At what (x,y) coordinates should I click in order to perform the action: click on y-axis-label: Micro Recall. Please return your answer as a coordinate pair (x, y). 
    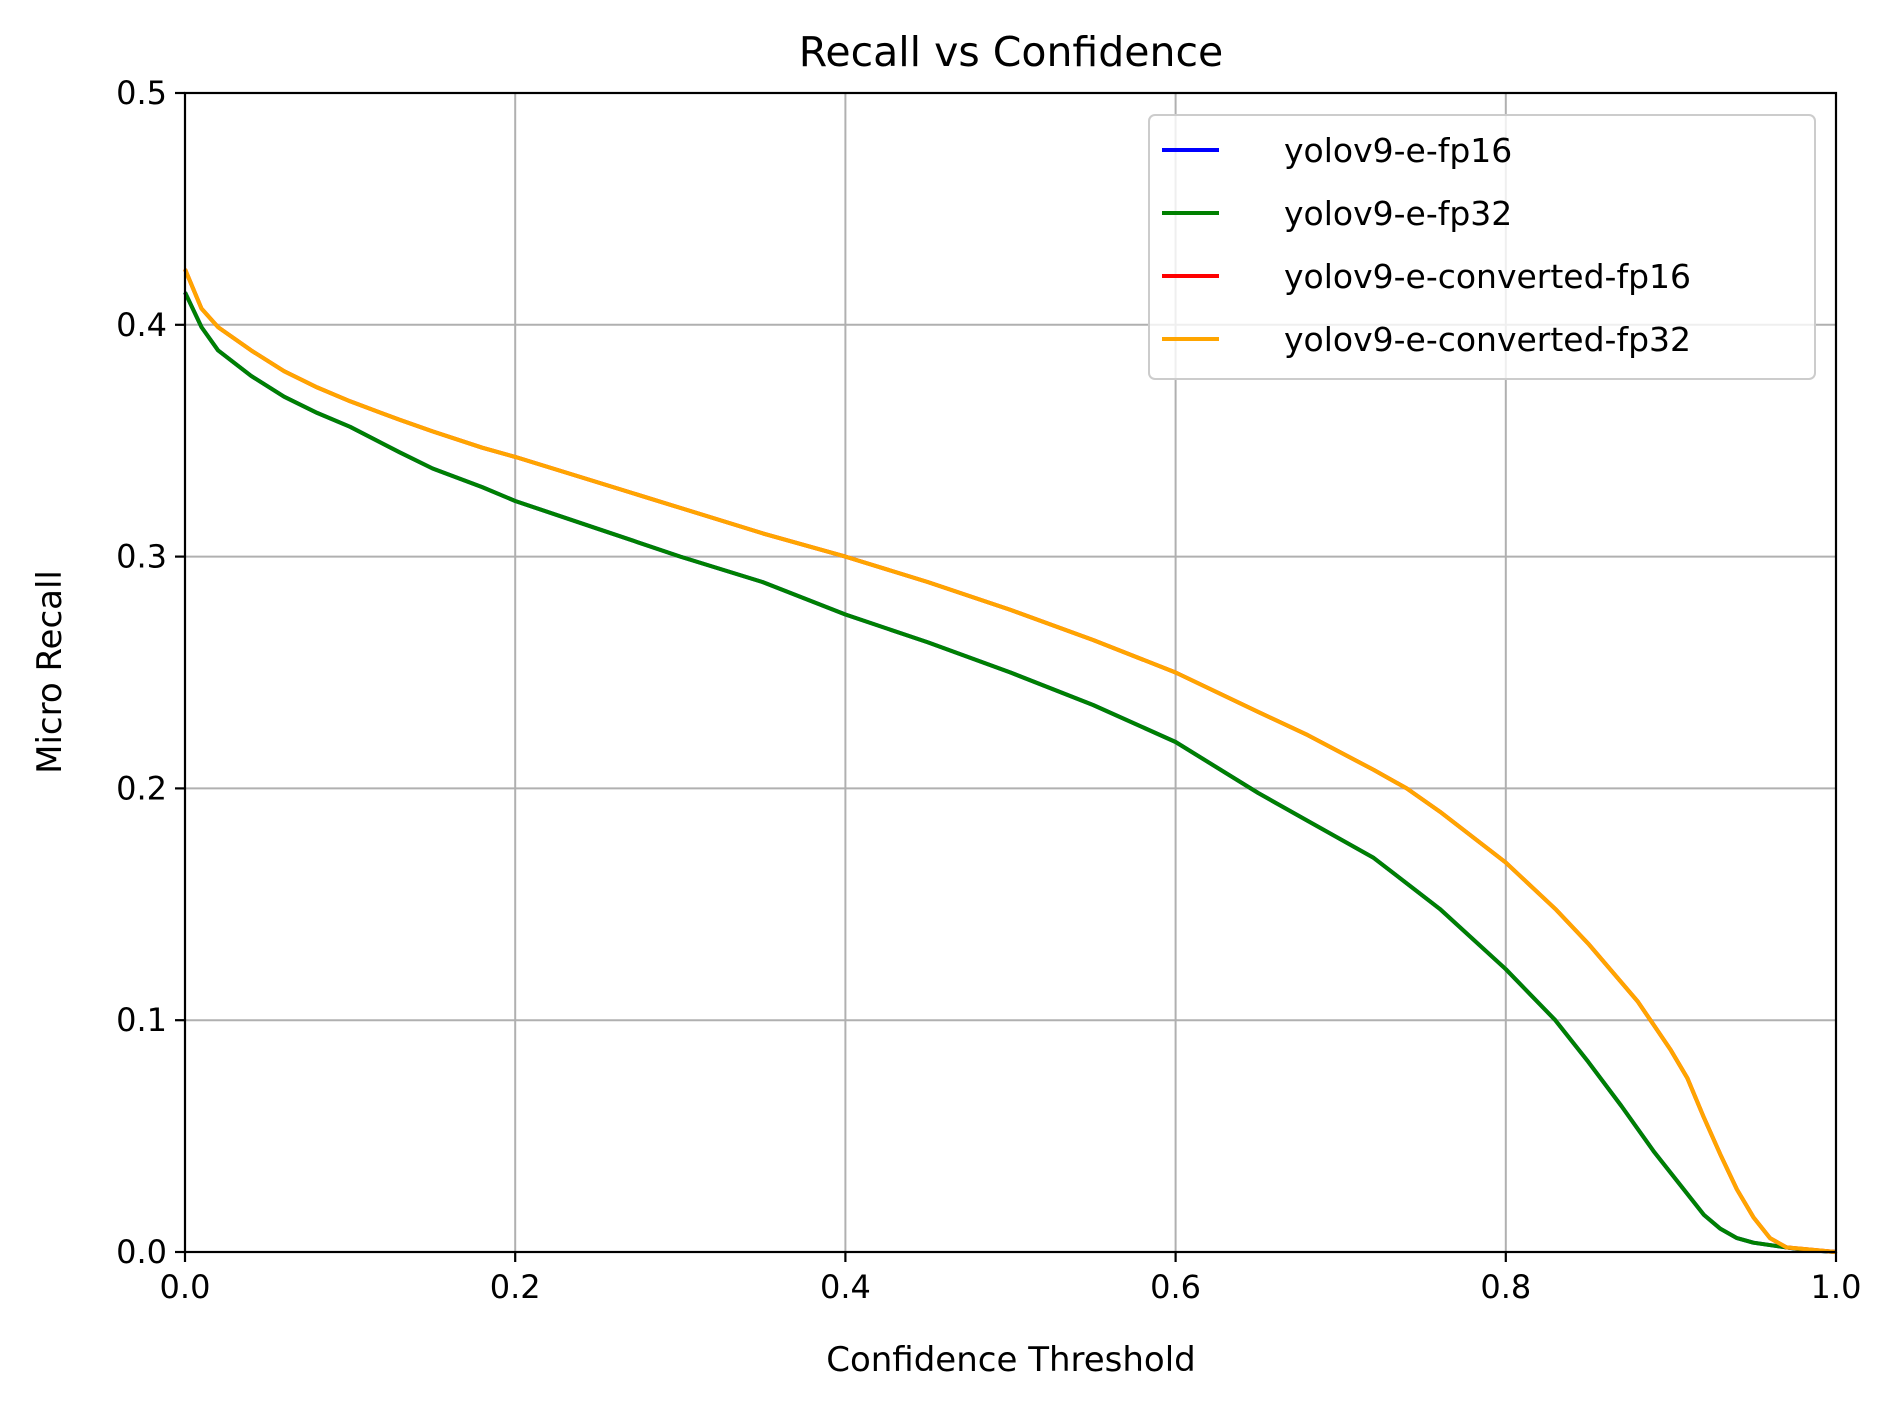
    Looking at the image, I should click on (50, 672).